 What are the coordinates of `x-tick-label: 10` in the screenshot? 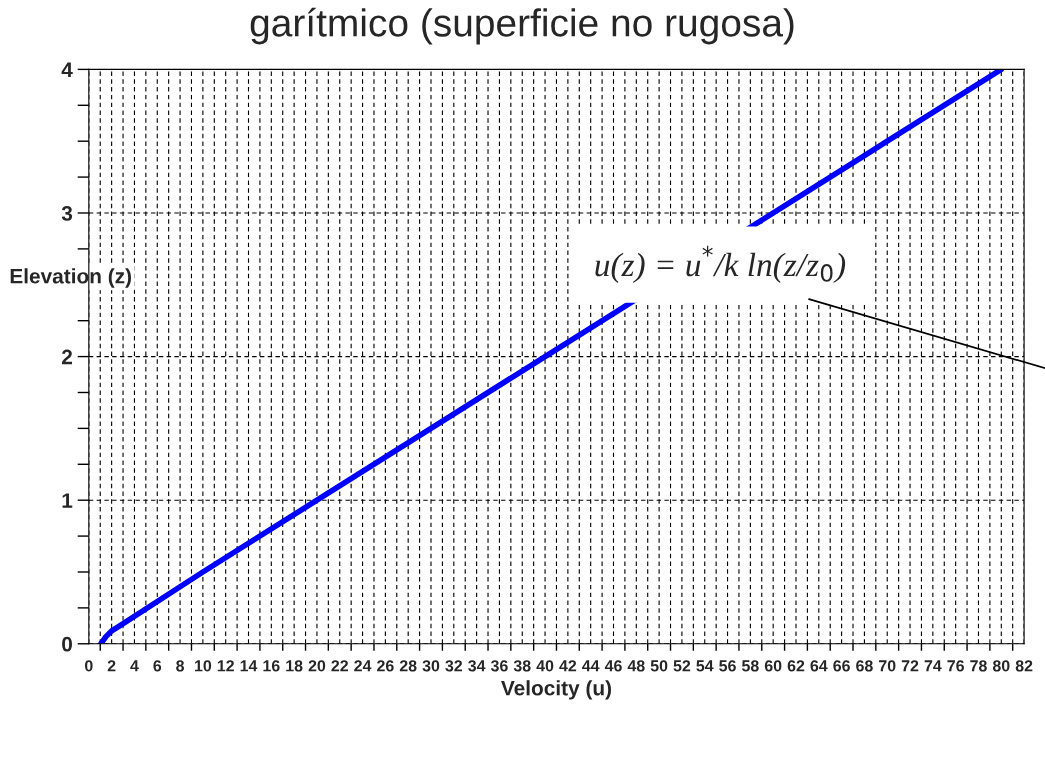 It's located at (203, 666).